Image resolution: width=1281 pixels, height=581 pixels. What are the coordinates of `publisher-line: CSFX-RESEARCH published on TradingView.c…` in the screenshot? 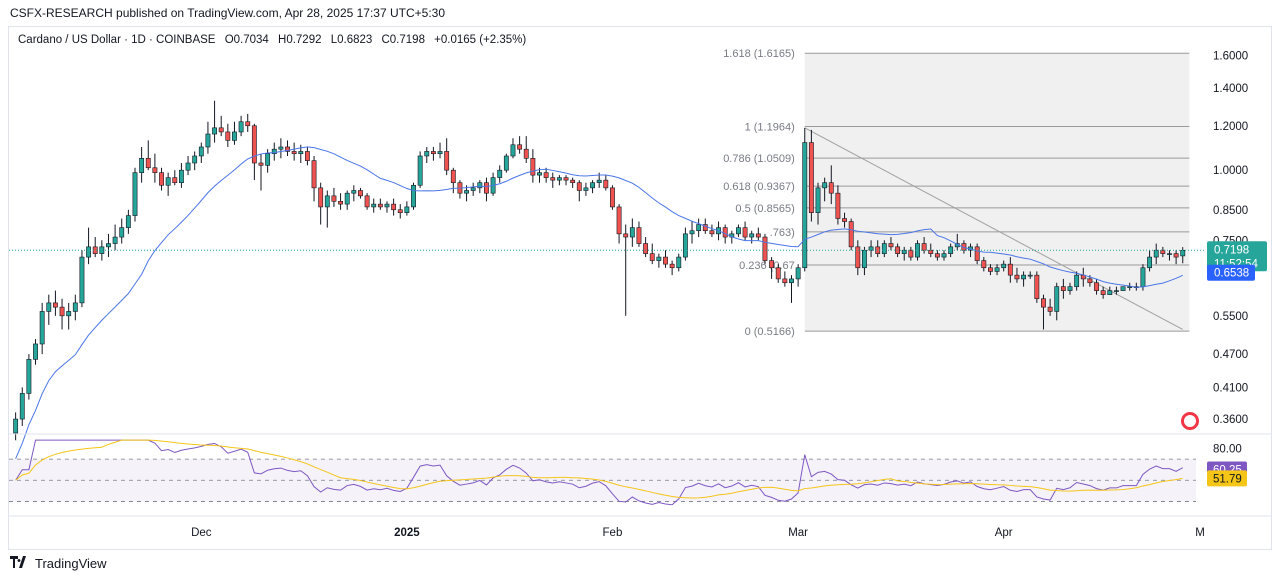 It's located at (228, 13).